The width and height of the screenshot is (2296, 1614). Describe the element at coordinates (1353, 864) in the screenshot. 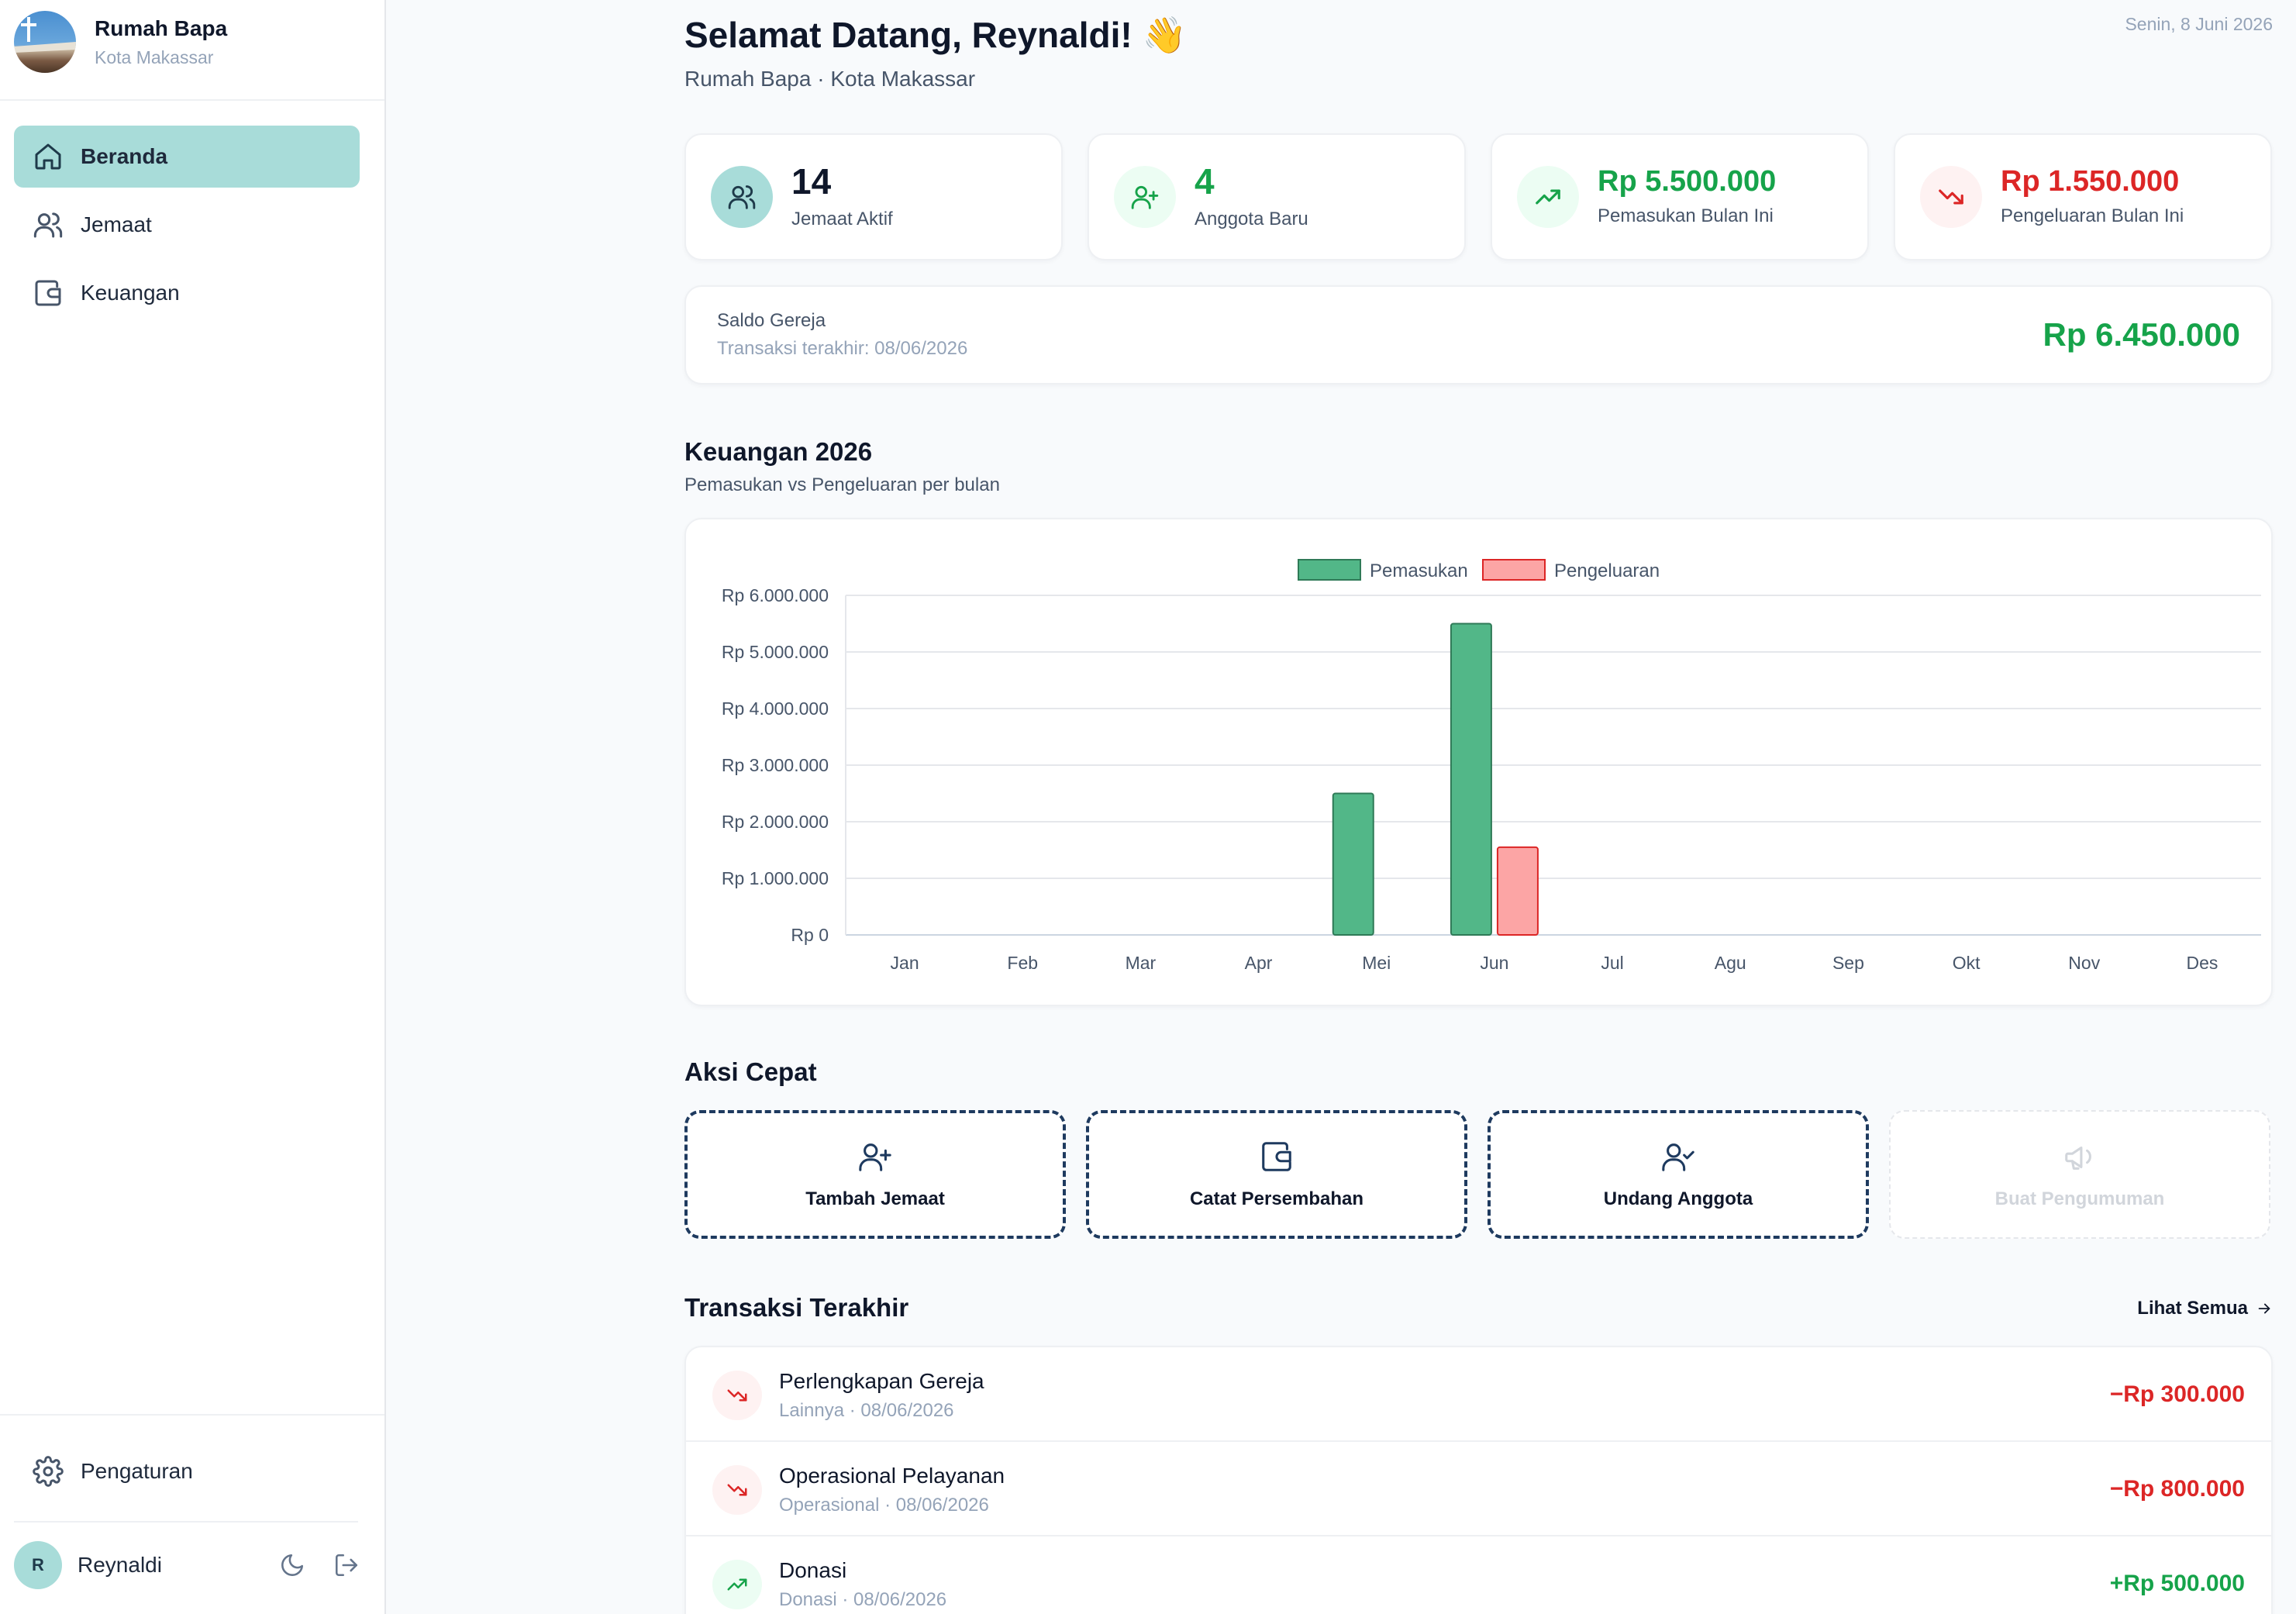

I see `bar-pemasukan-mei` at that location.